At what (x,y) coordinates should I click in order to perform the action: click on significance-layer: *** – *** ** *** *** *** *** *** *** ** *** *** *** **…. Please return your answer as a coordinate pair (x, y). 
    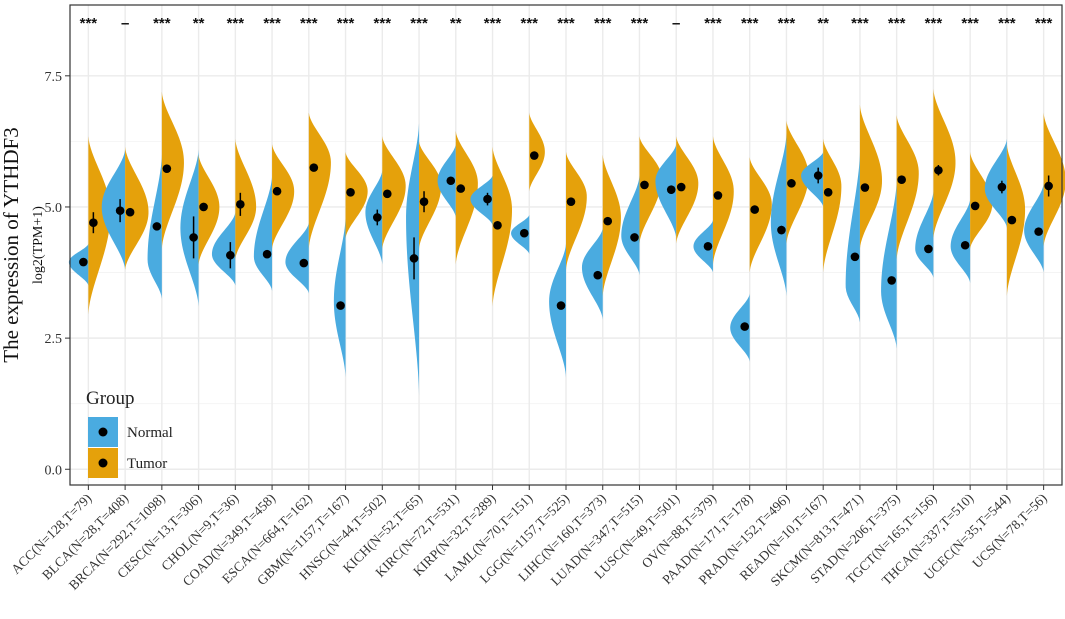
    Looking at the image, I should click on (566, 23).